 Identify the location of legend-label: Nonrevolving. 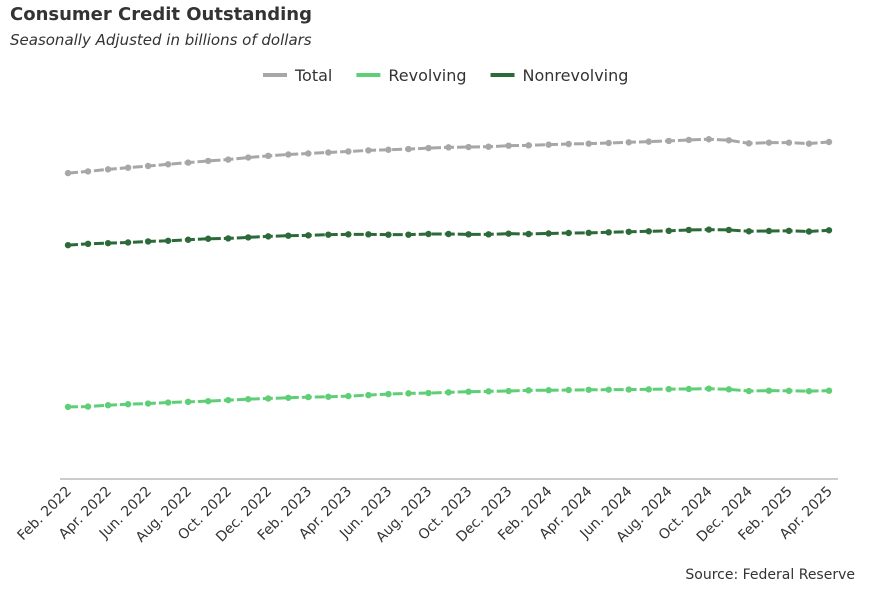
(576, 75).